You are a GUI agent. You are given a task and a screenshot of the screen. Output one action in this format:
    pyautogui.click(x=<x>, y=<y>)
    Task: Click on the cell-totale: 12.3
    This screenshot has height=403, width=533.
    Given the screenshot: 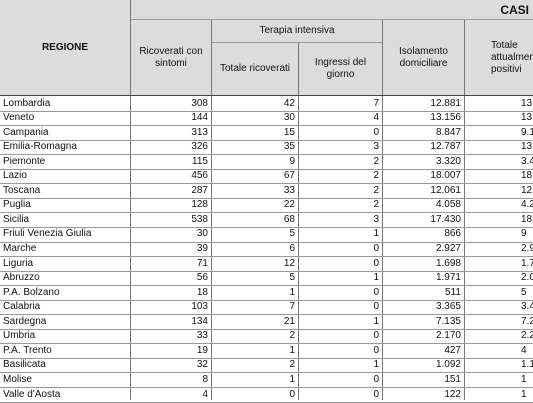 What is the action you would take?
    pyautogui.click(x=527, y=190)
    